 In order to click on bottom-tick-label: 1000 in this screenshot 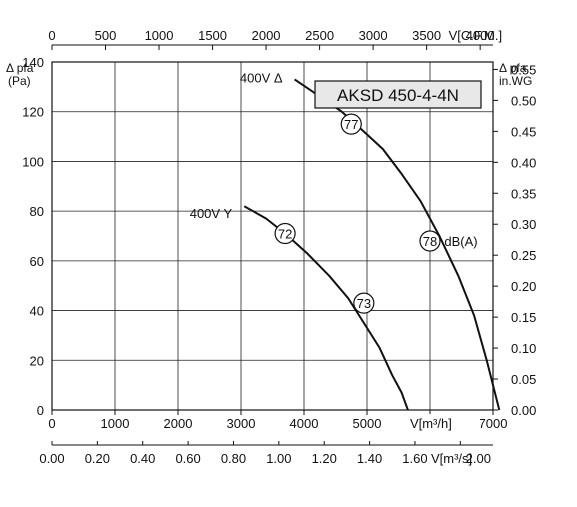, I will do `click(115, 423)`.